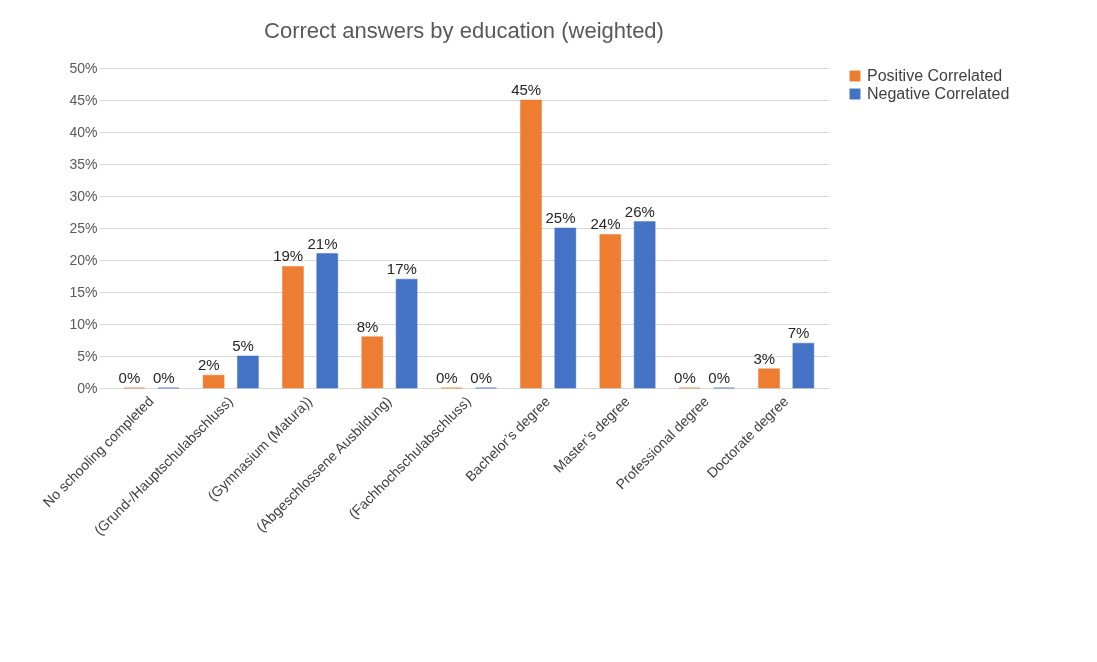 Image resolution: width=1097 pixels, height=662 pixels. What do you see at coordinates (798, 333) in the screenshot?
I see `data-label: 7%` at bounding box center [798, 333].